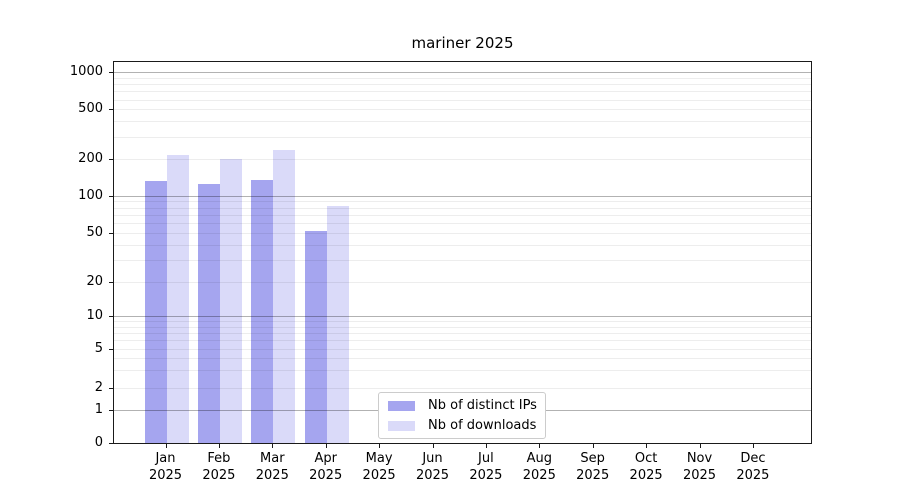 The width and height of the screenshot is (900, 500). Describe the element at coordinates (326, 467) in the screenshot. I see `x-tick-label-apr: Apr 2025` at that location.